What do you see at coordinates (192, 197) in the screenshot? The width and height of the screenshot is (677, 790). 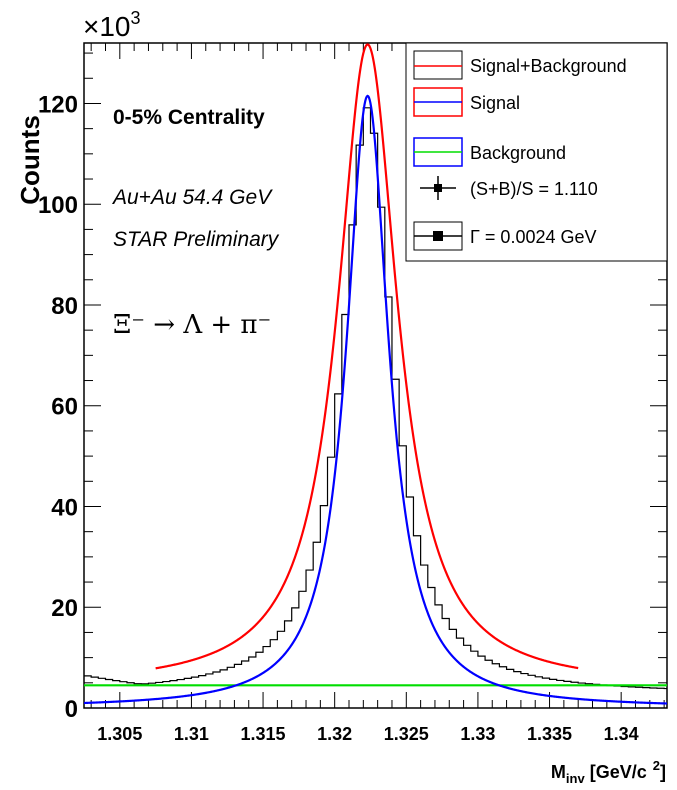 I see `annotation-system: Au+Au 54.4 GeV` at bounding box center [192, 197].